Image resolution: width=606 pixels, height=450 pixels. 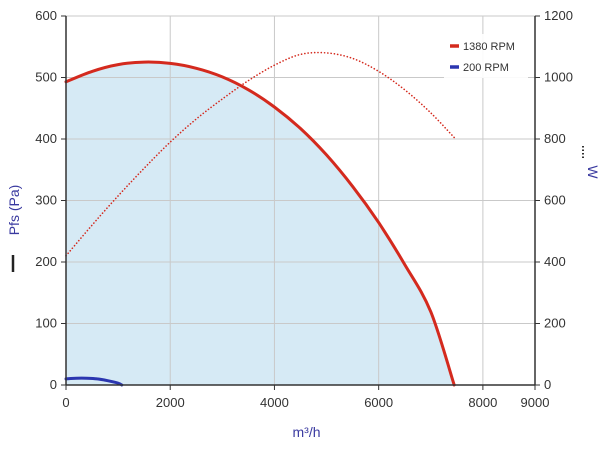 I want to click on x-tick-label: 6000, so click(x=378, y=402).